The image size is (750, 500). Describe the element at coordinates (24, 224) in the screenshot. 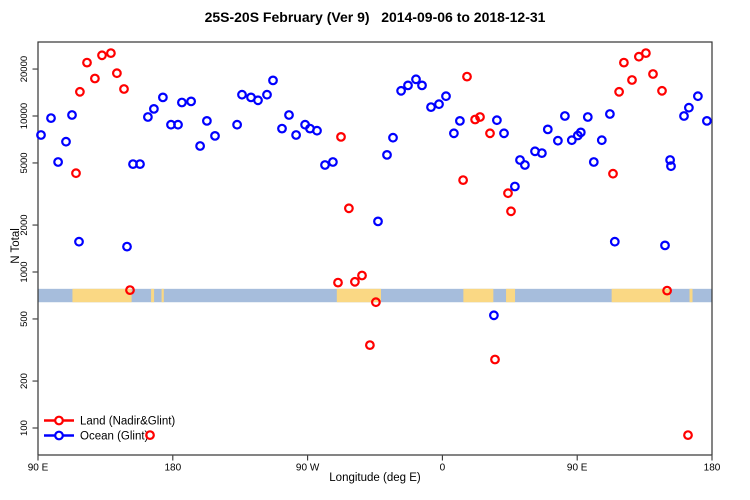

I see `y-tick-label: 2000` at that location.